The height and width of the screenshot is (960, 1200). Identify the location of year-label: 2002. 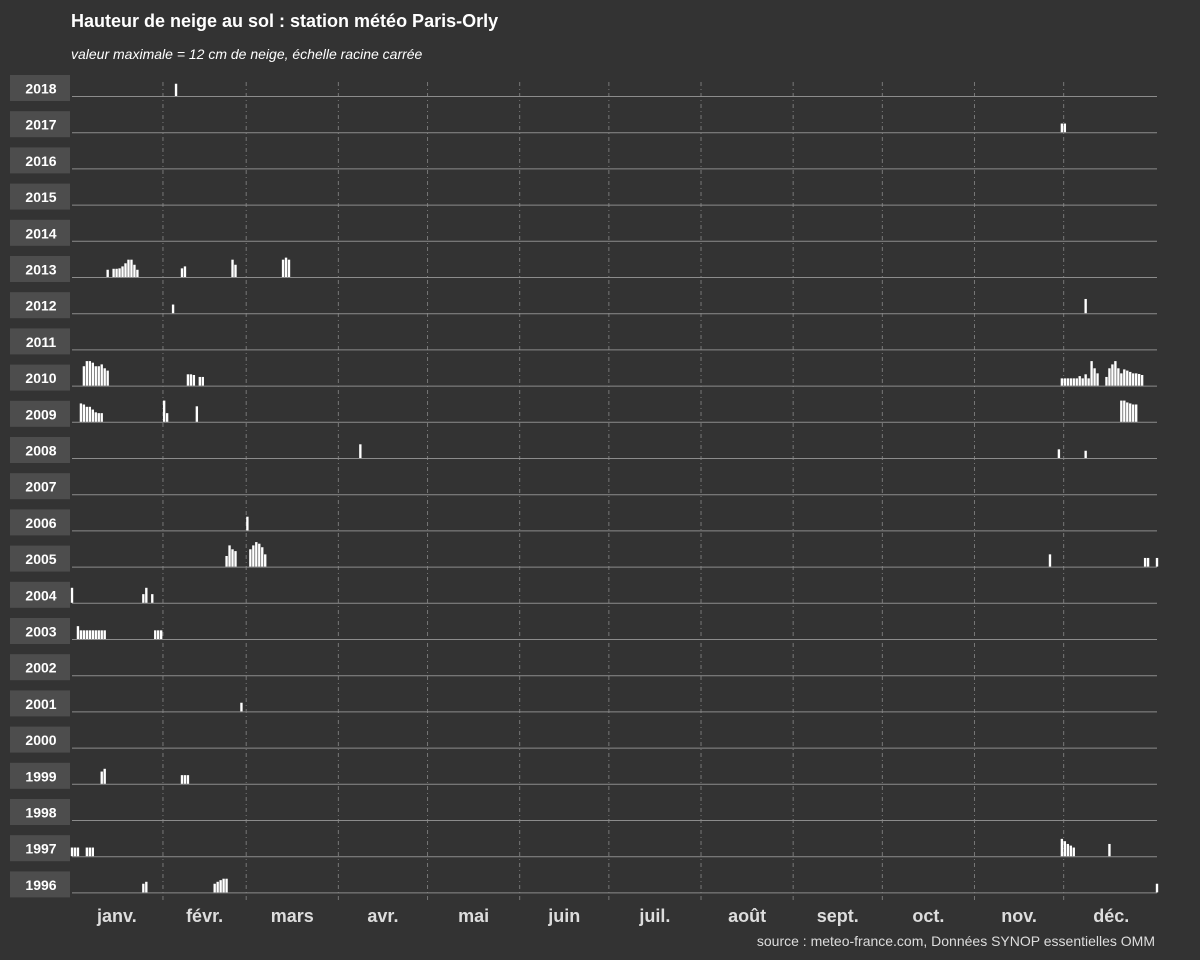
(40, 668).